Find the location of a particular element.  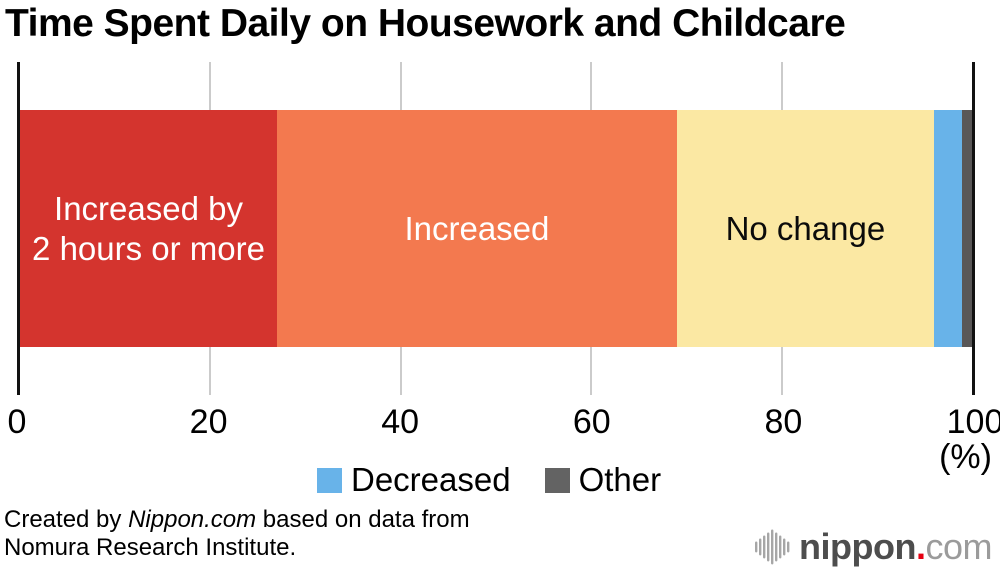

tick-label-60: 60 is located at coordinates (591, 422).